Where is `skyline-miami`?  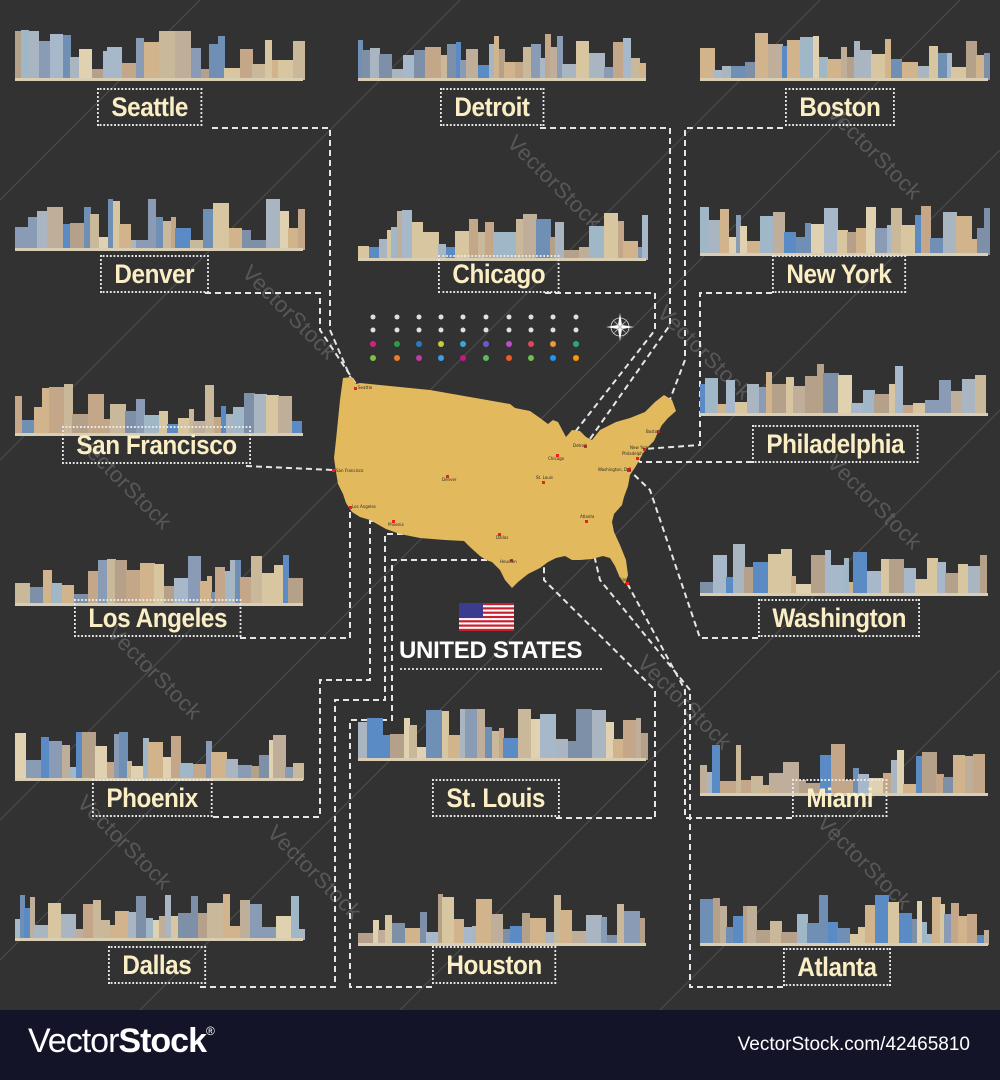
skyline-miami is located at coordinates (844, 770).